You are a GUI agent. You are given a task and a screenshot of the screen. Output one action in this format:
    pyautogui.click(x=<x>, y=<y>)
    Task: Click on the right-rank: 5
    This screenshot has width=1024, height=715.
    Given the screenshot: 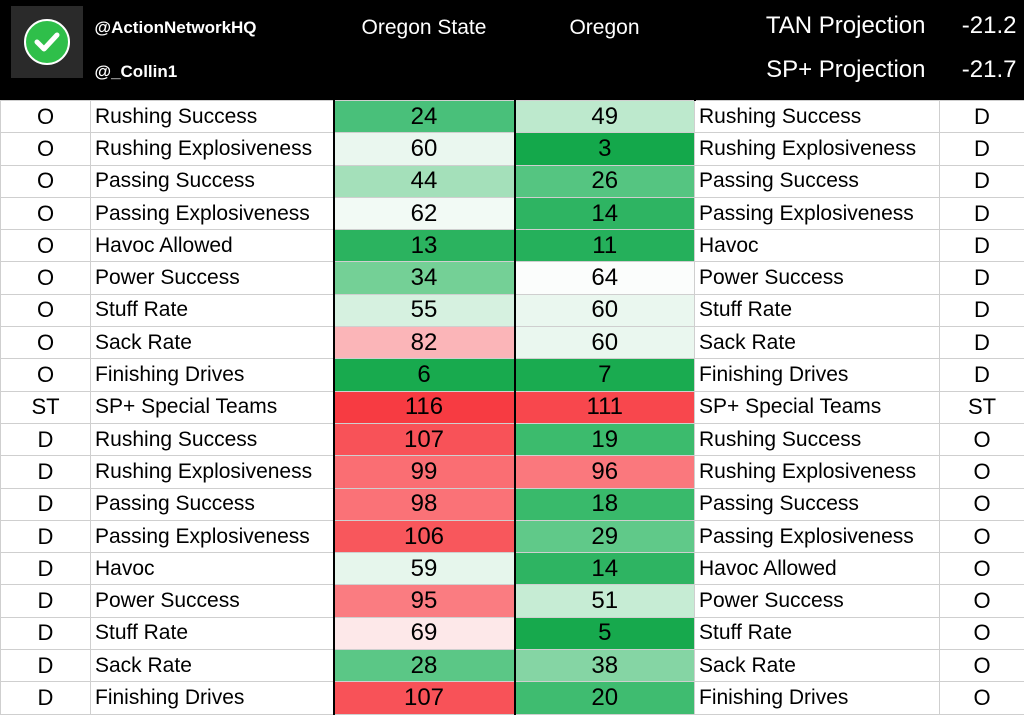 What is the action you would take?
    pyautogui.click(x=605, y=633)
    